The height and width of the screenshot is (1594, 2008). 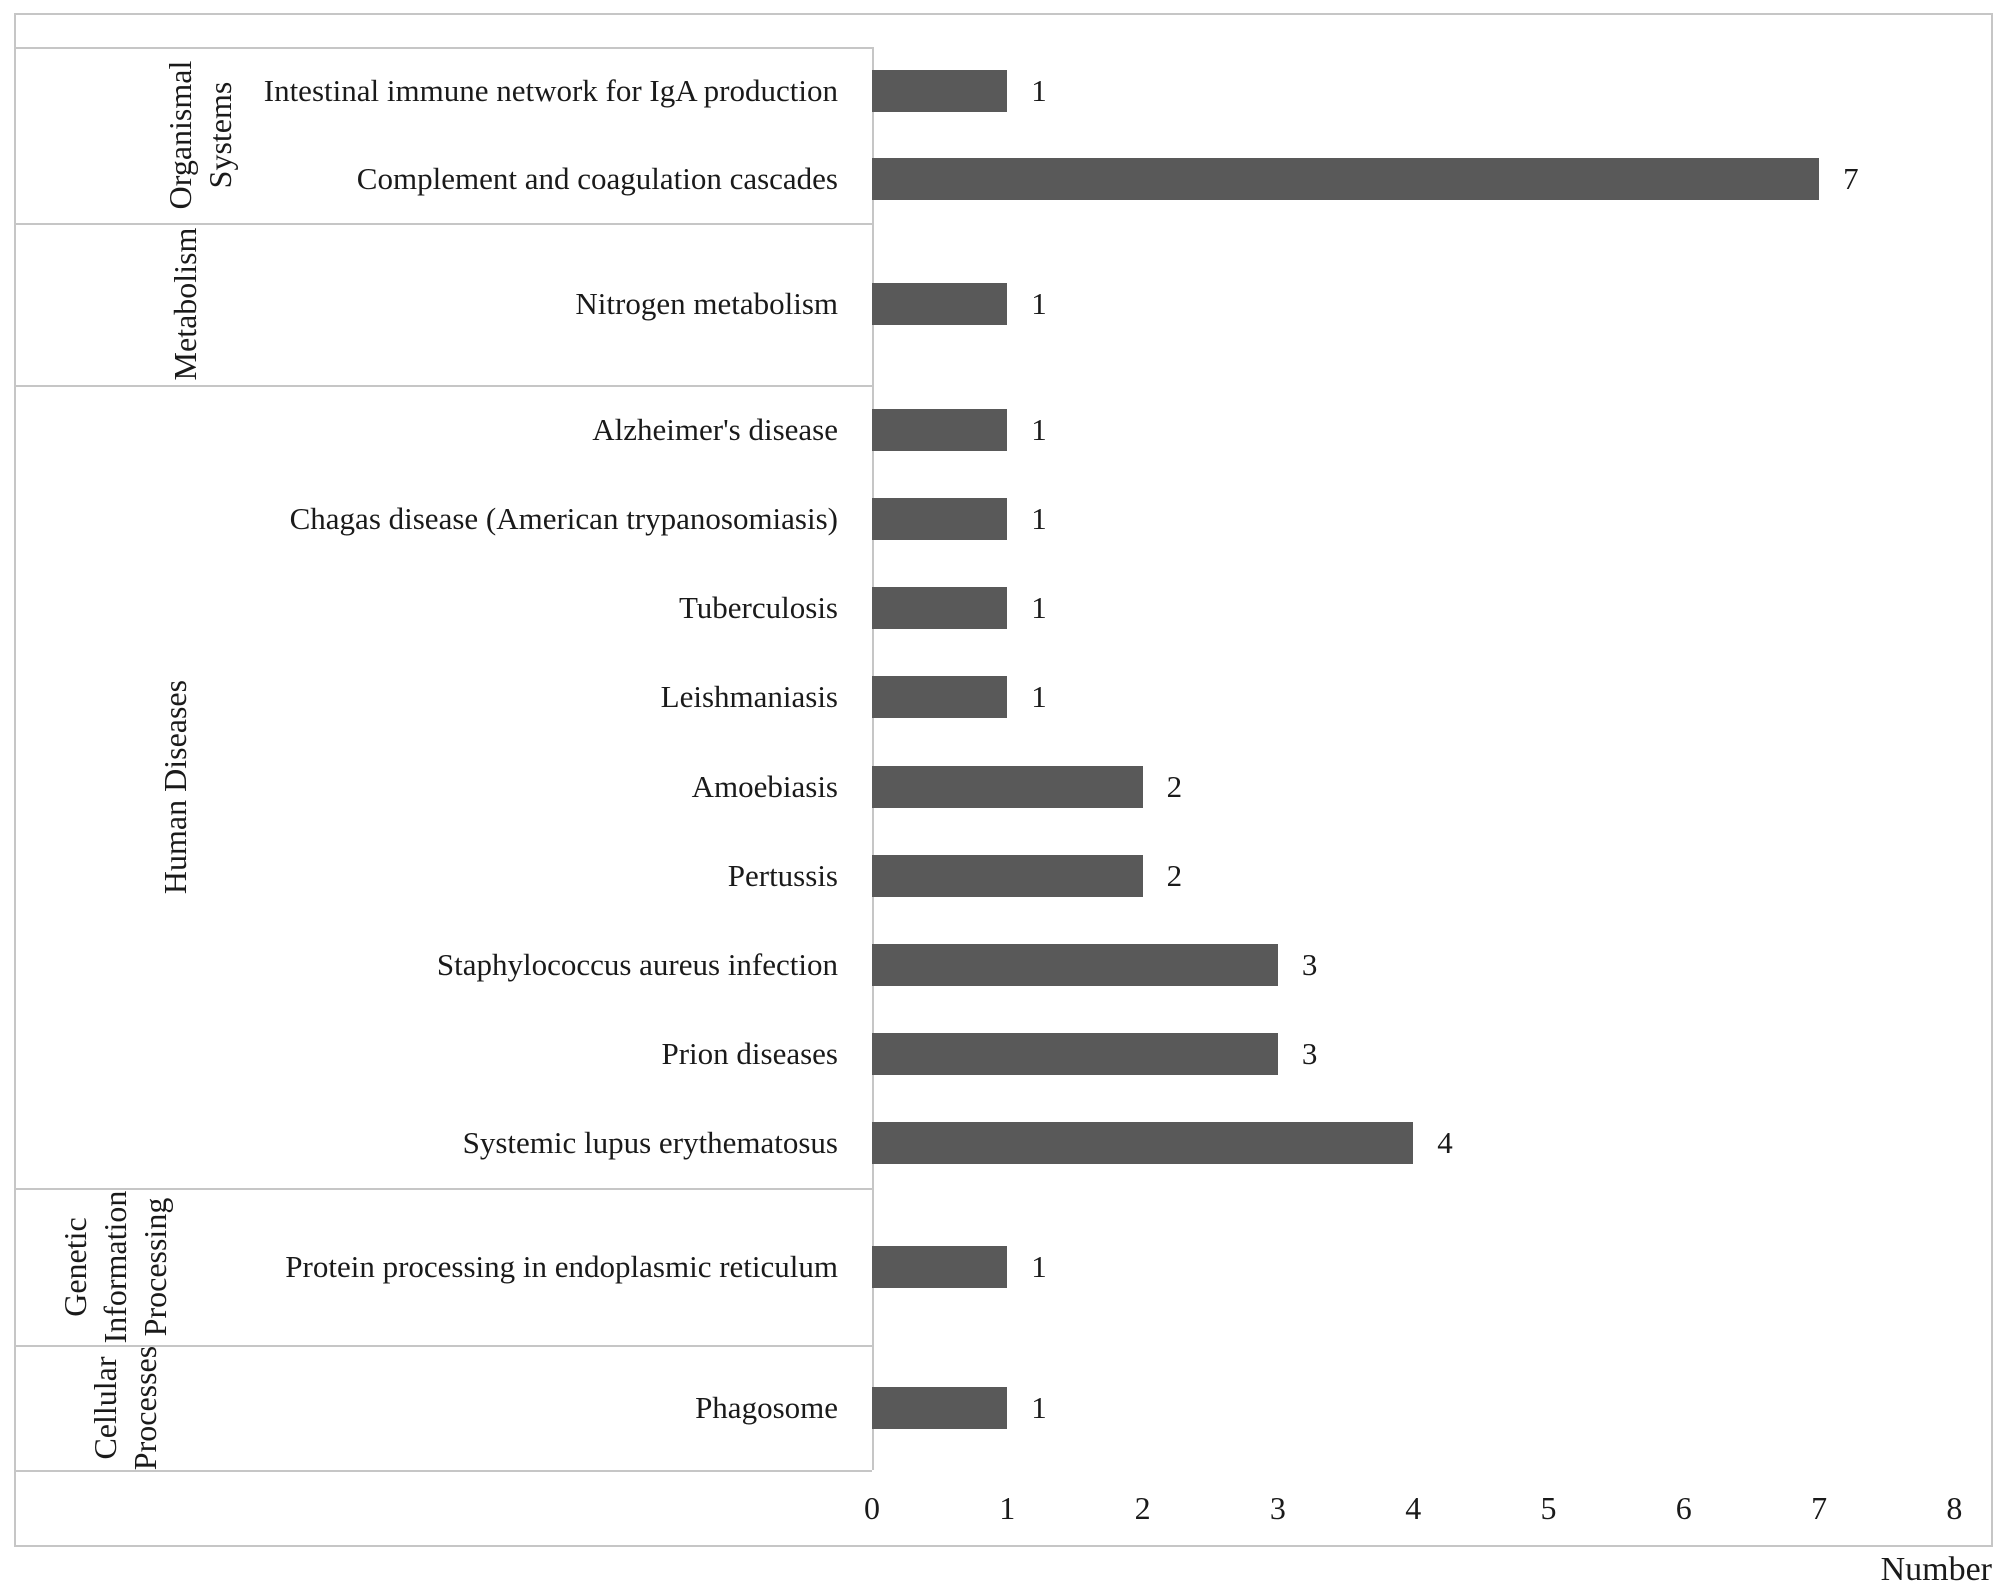 I want to click on x-axis-tick-label: 2, so click(x=1142, y=1508).